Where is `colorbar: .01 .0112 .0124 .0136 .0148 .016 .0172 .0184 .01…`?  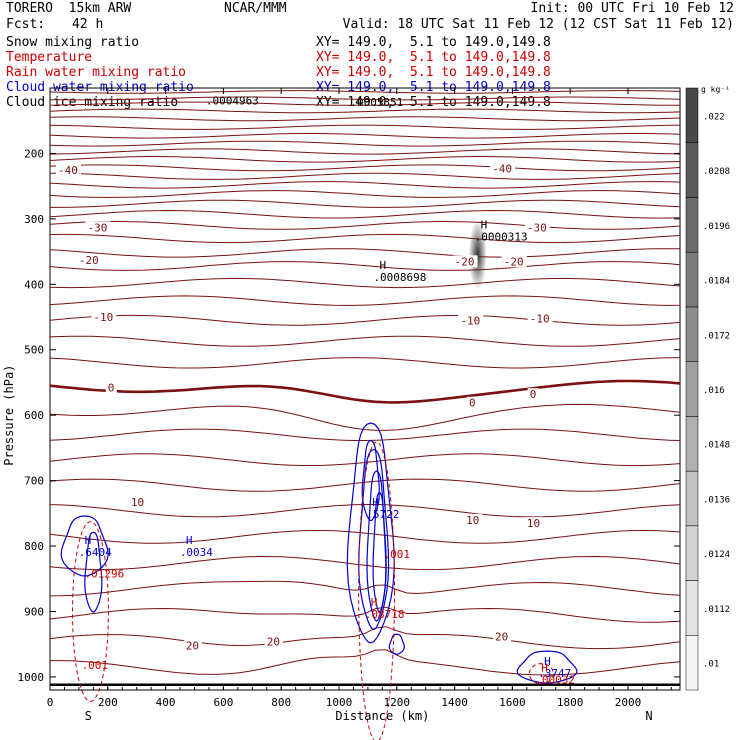 colorbar: .01 .0112 .0124 .0136 .0148 .016 .0172 .0184 .01… is located at coordinates (707, 388).